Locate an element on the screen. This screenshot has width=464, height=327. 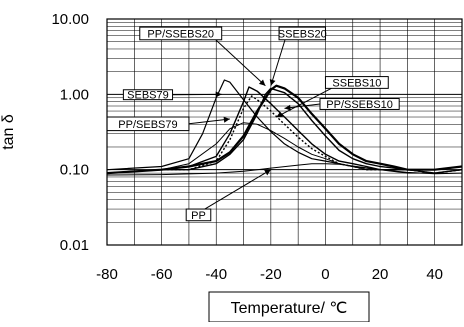
callout-label-ssebs10: SSEBS10 is located at coordinates (356, 83).